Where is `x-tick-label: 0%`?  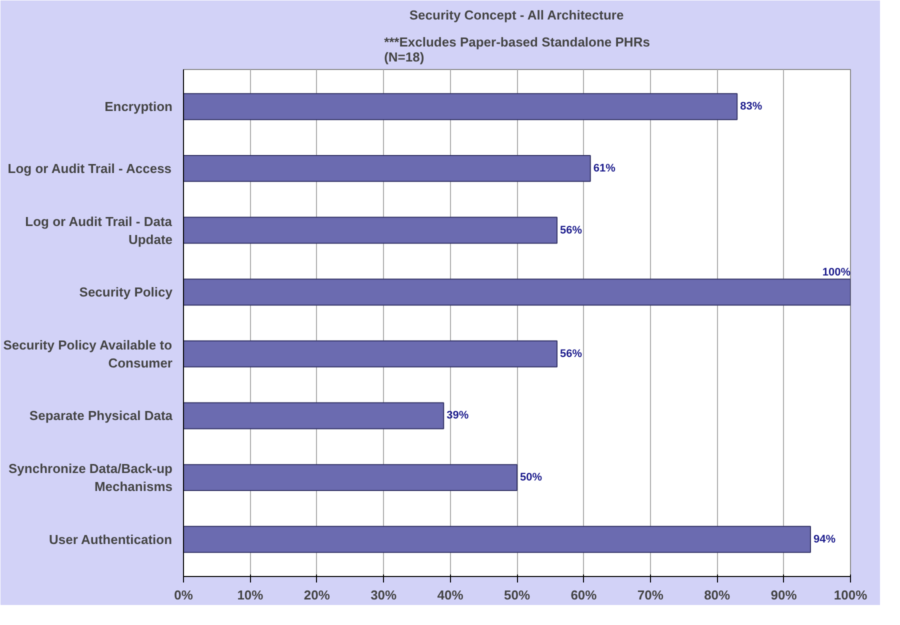
x-tick-label: 0% is located at coordinates (184, 595).